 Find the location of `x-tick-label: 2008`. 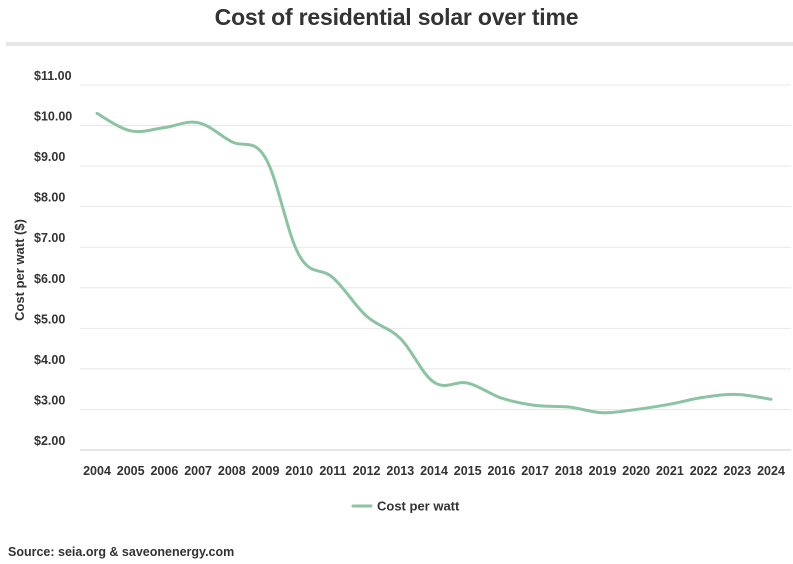

x-tick-label: 2008 is located at coordinates (232, 471).